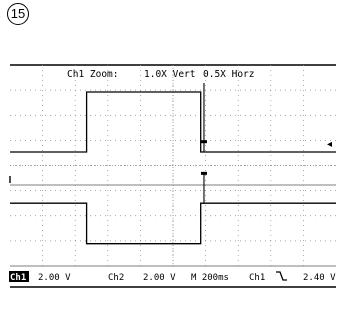 The height and width of the screenshot is (325, 353). What do you see at coordinates (92, 74) in the screenshot?
I see `zoom-title-channel: Ch1 Zoom:` at bounding box center [92, 74].